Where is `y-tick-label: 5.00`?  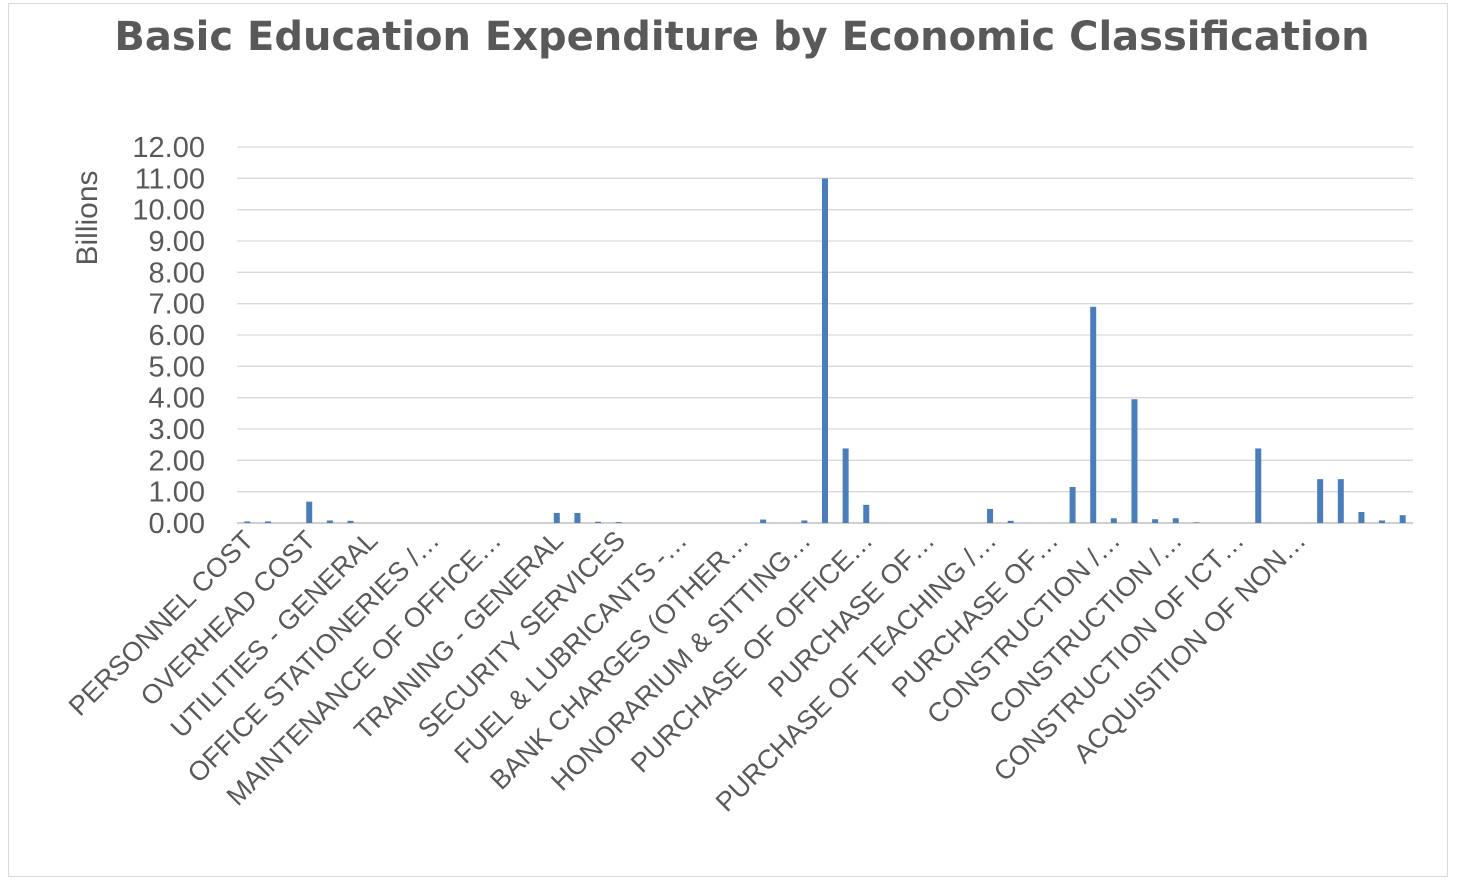 y-tick-label: 5.00 is located at coordinates (177, 367).